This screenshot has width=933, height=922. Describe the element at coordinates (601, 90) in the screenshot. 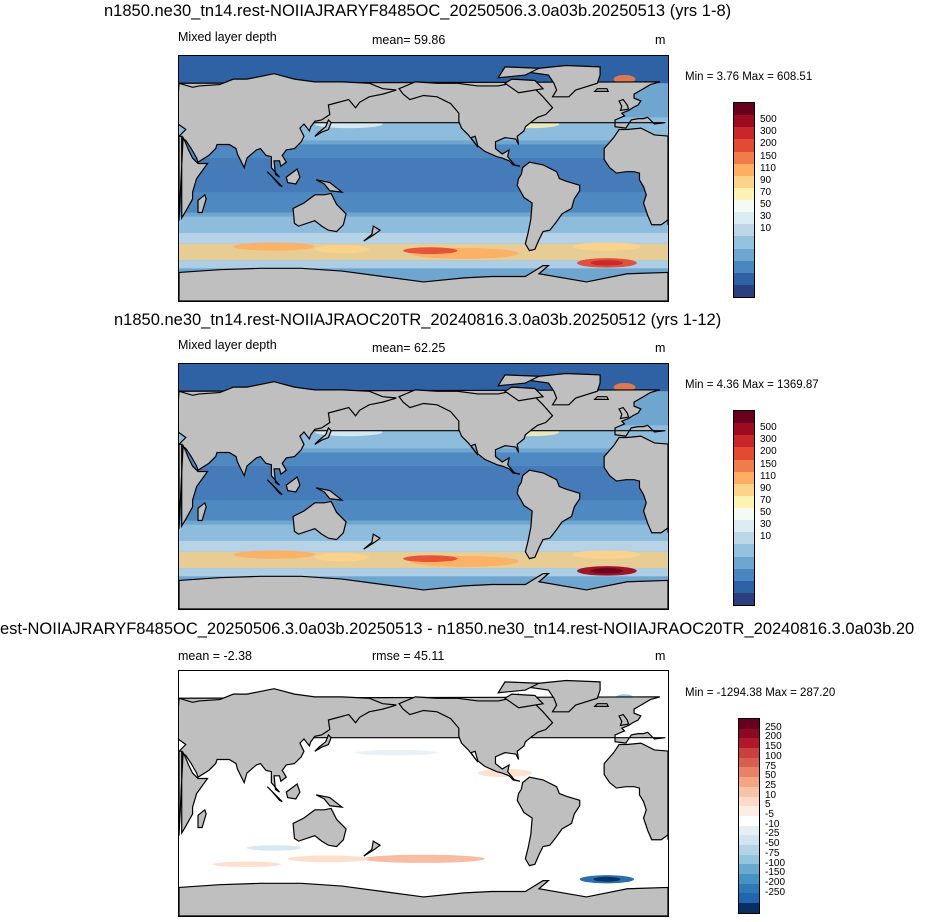

I see `land-iceland` at that location.